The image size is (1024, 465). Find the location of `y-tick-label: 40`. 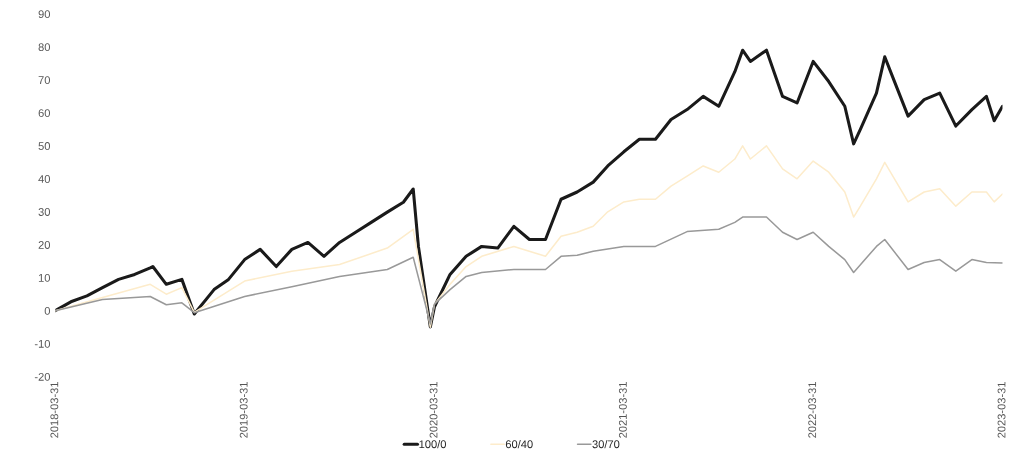

y-tick-label: 40 is located at coordinates (44, 179).